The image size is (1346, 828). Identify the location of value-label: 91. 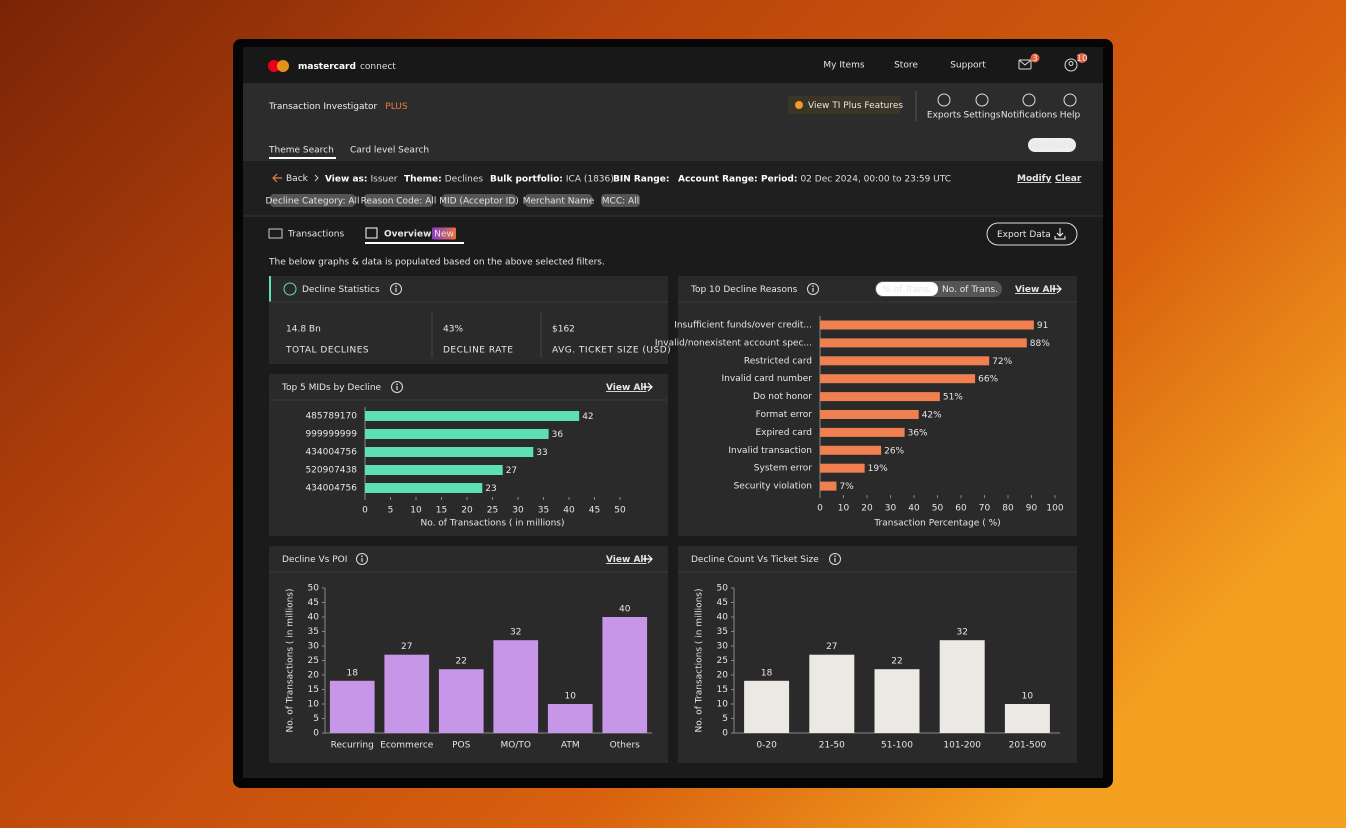
(1042, 326).